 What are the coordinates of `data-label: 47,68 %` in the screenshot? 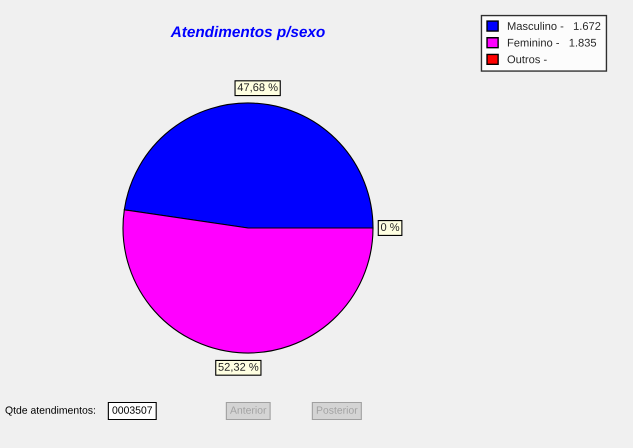 It's located at (258, 87).